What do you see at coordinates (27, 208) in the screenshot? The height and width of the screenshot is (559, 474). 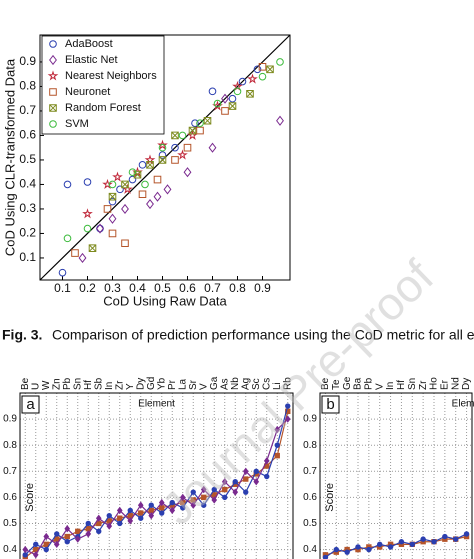 I see `y-tick-label: 0.3` at bounding box center [27, 208].